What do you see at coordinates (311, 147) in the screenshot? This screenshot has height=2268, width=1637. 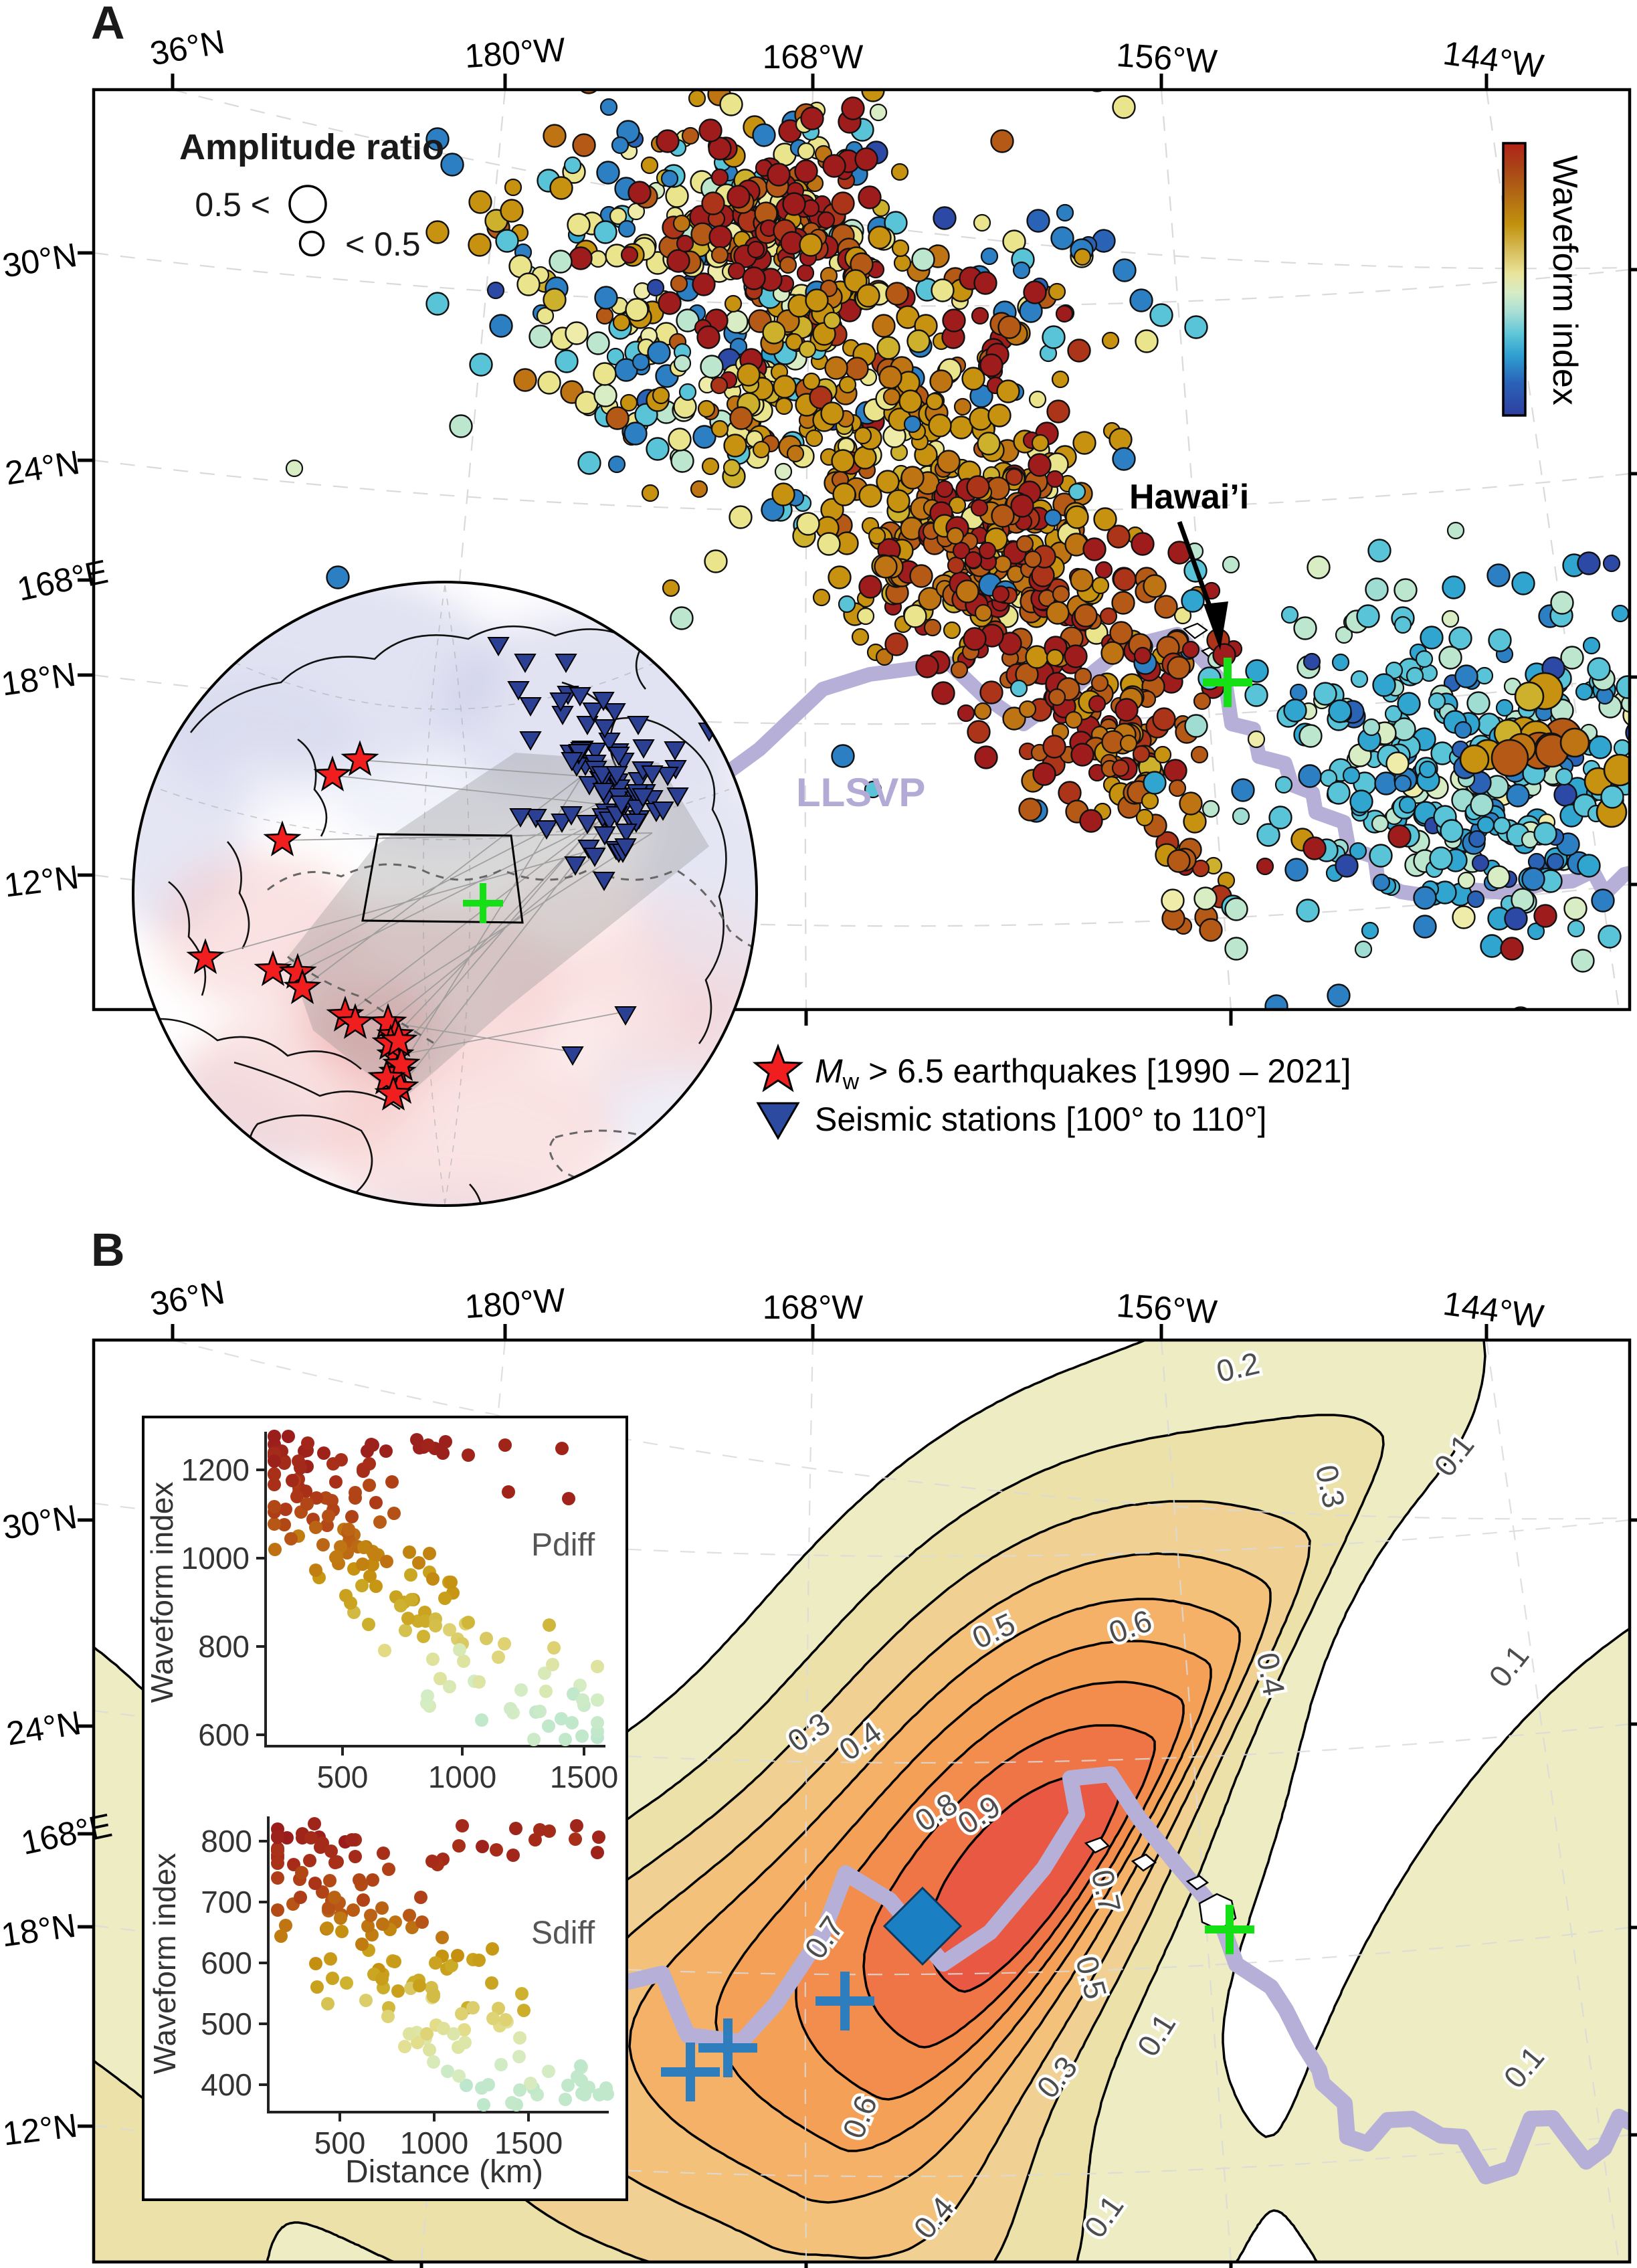 I see `svg-text: Amplitude ratio` at bounding box center [311, 147].